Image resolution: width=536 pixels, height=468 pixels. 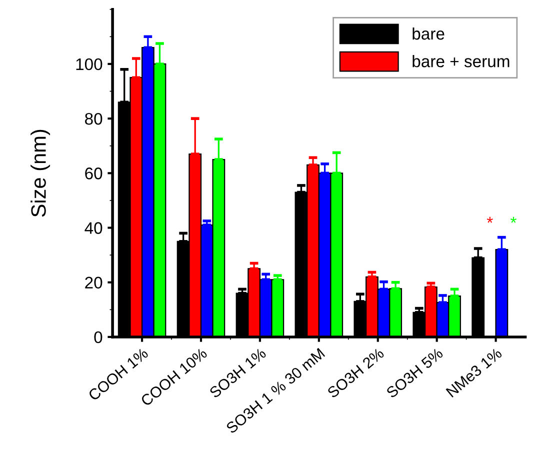 What do you see at coordinates (93, 282) in the screenshot?
I see `y-tick-label: 20` at bounding box center [93, 282].